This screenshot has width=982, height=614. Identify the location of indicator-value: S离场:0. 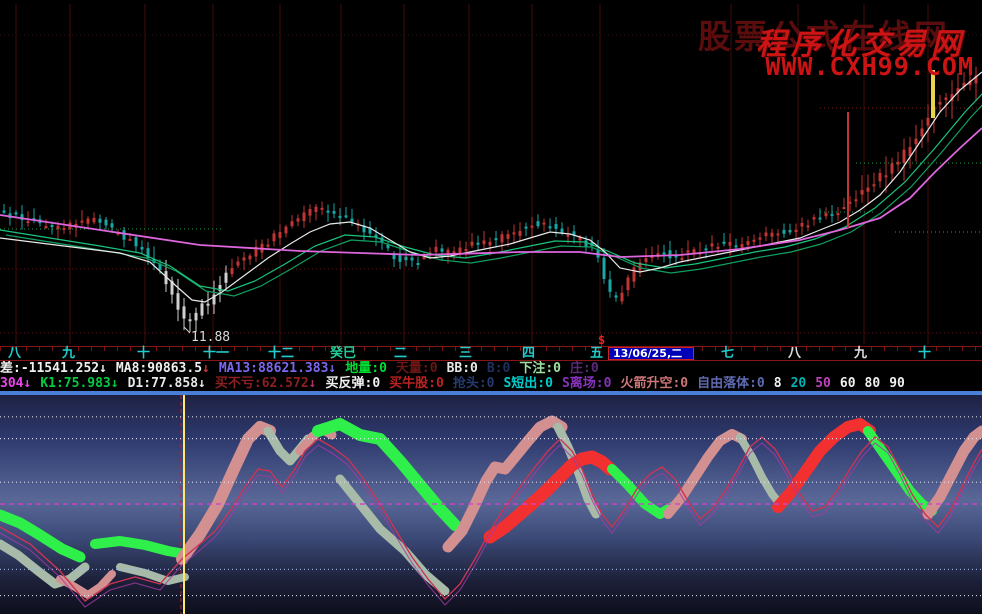
(586, 383).